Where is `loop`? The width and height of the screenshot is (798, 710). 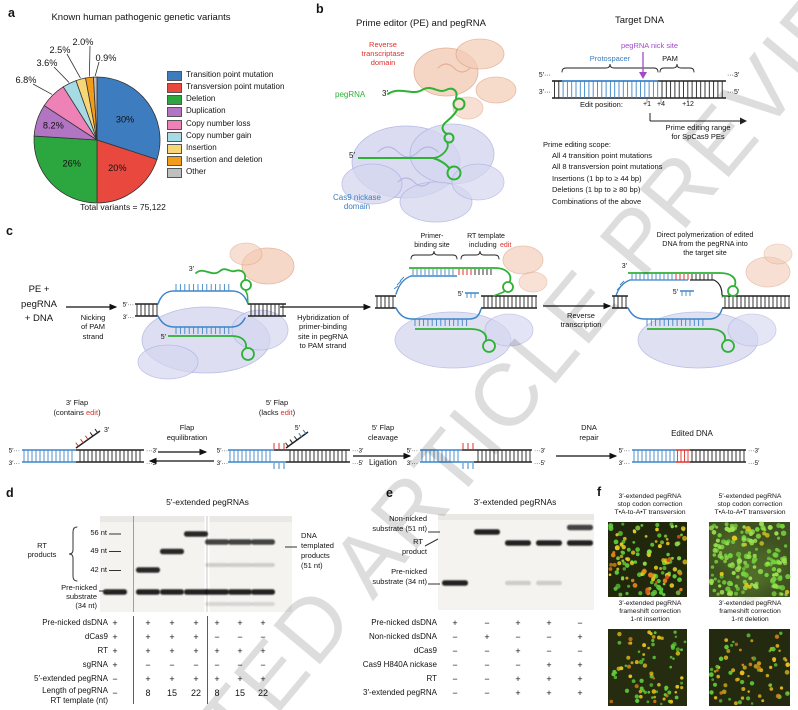 loop is located at coordinates (246, 285).